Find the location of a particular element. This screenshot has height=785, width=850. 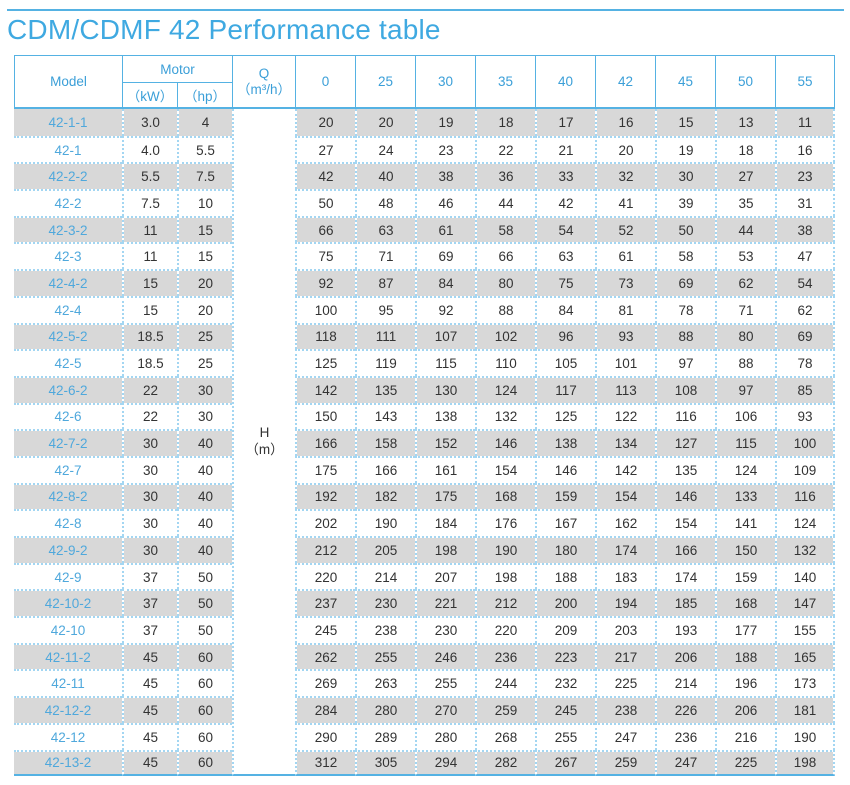

head-value-cell: 244 is located at coordinates (505, 683).